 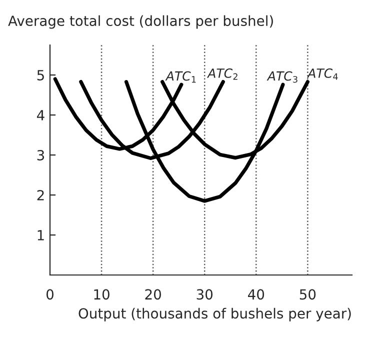 What do you see at coordinates (40, 115) in the screenshot?
I see `y-tick-label: 4` at bounding box center [40, 115].